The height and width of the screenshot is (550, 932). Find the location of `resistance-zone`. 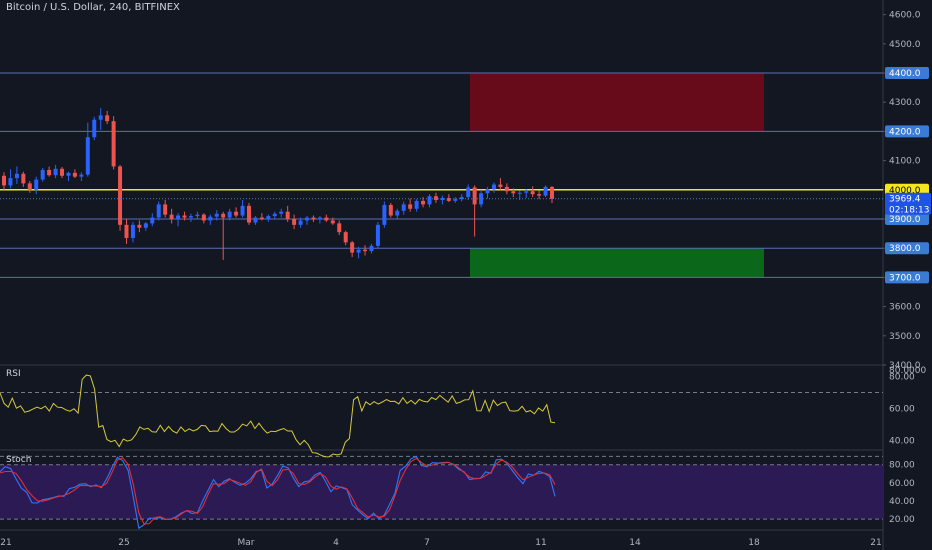

resistance-zone is located at coordinates (617, 102).